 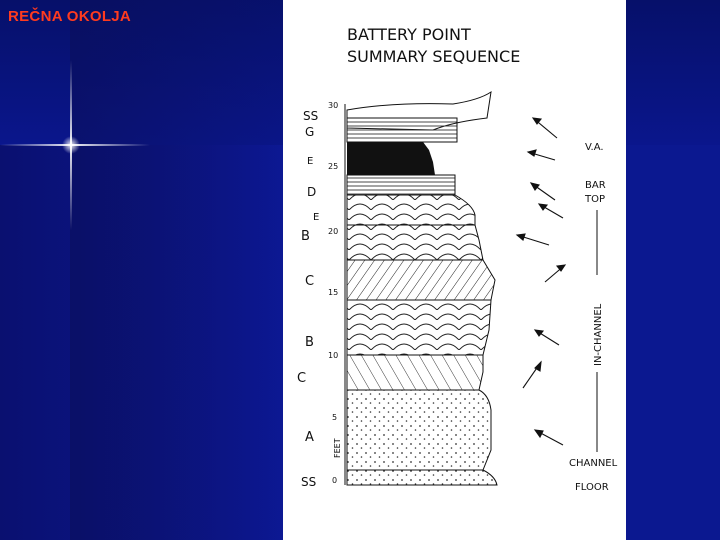 I want to click on figure-title-line2: SUMMARY SEQUENCE, so click(x=433, y=56).